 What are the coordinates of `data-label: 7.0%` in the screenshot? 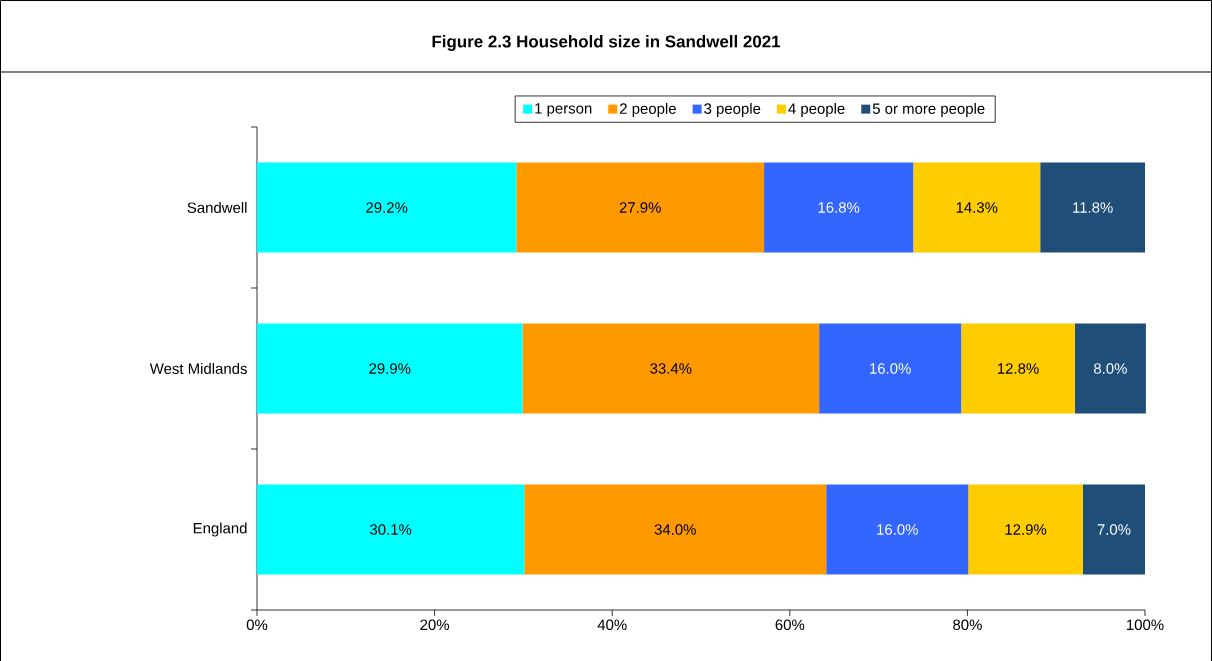 It's located at (1114, 529).